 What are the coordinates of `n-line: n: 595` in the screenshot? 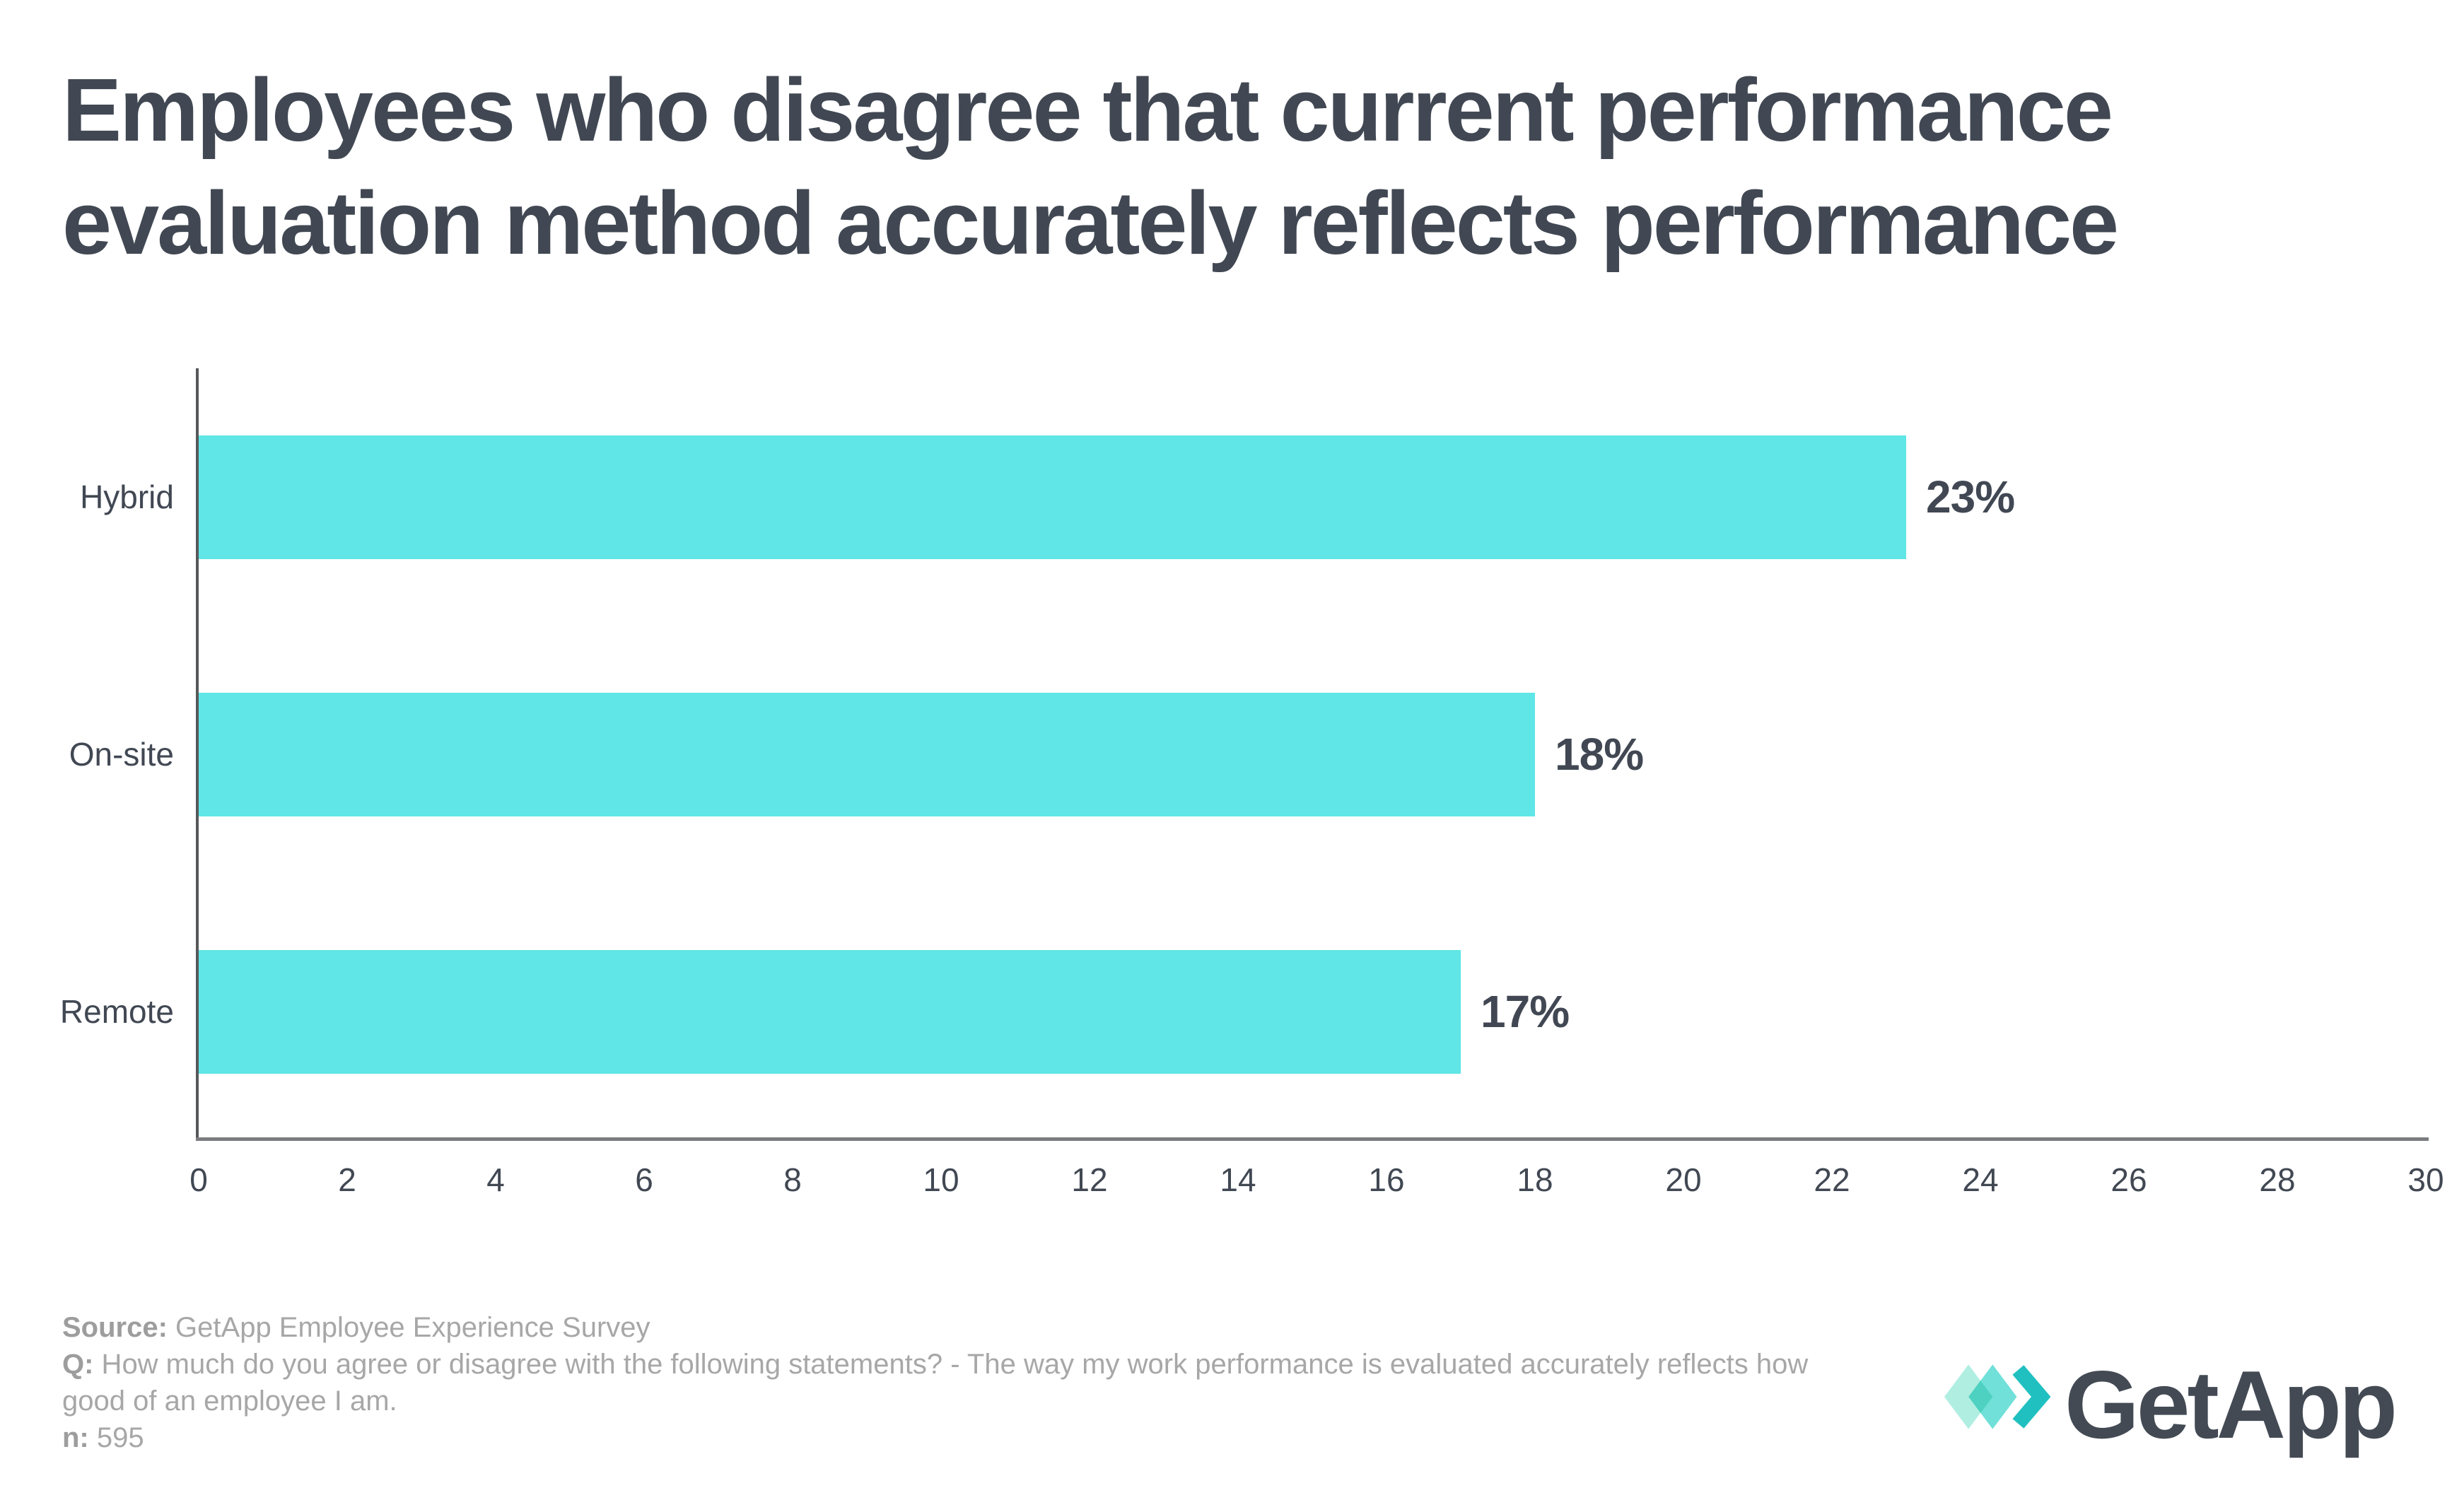 It's located at (942, 1437).